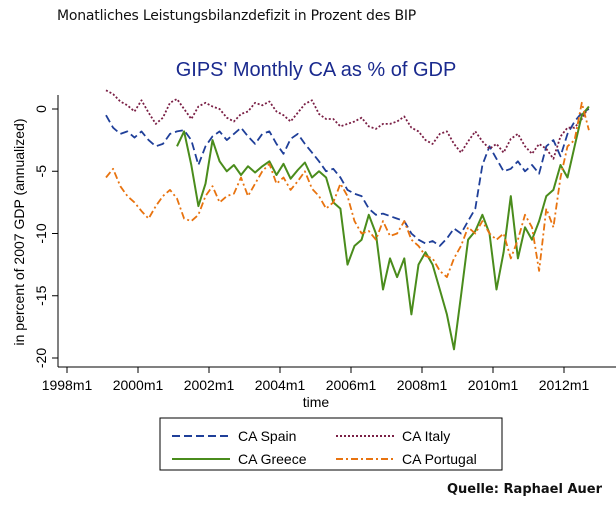 The image size is (616, 510). I want to click on legend-item-ca-italy: CA Italy, so click(393, 436).